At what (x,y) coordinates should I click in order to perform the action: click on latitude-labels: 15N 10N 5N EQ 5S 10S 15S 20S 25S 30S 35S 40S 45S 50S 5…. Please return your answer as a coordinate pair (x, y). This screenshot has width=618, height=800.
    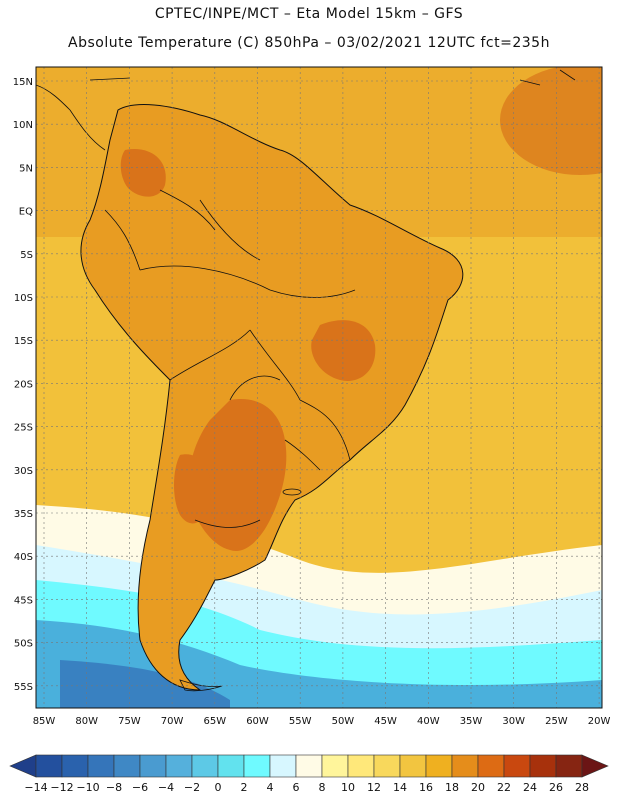
    Looking at the image, I should click on (23, 385).